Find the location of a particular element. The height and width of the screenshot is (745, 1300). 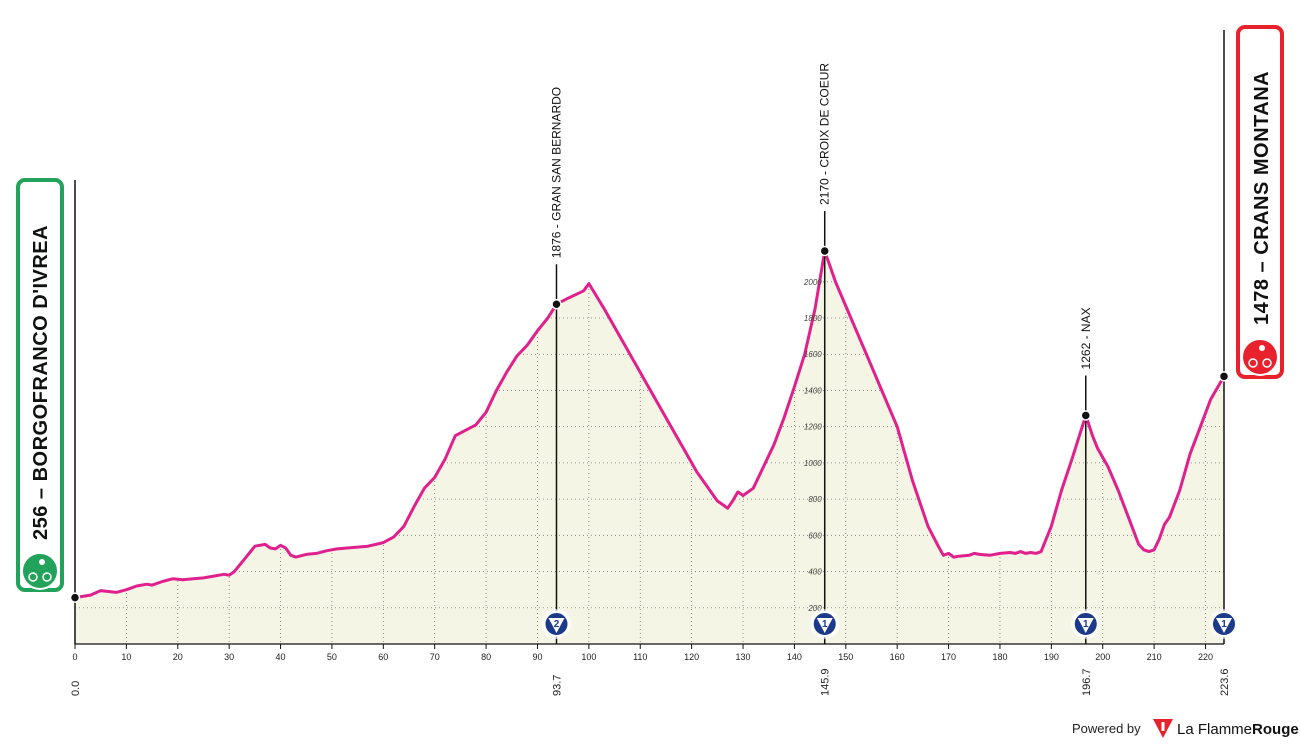

start-banner-group: 256 – BORGOFRANCO D'IVREA is located at coordinates (48, 411).